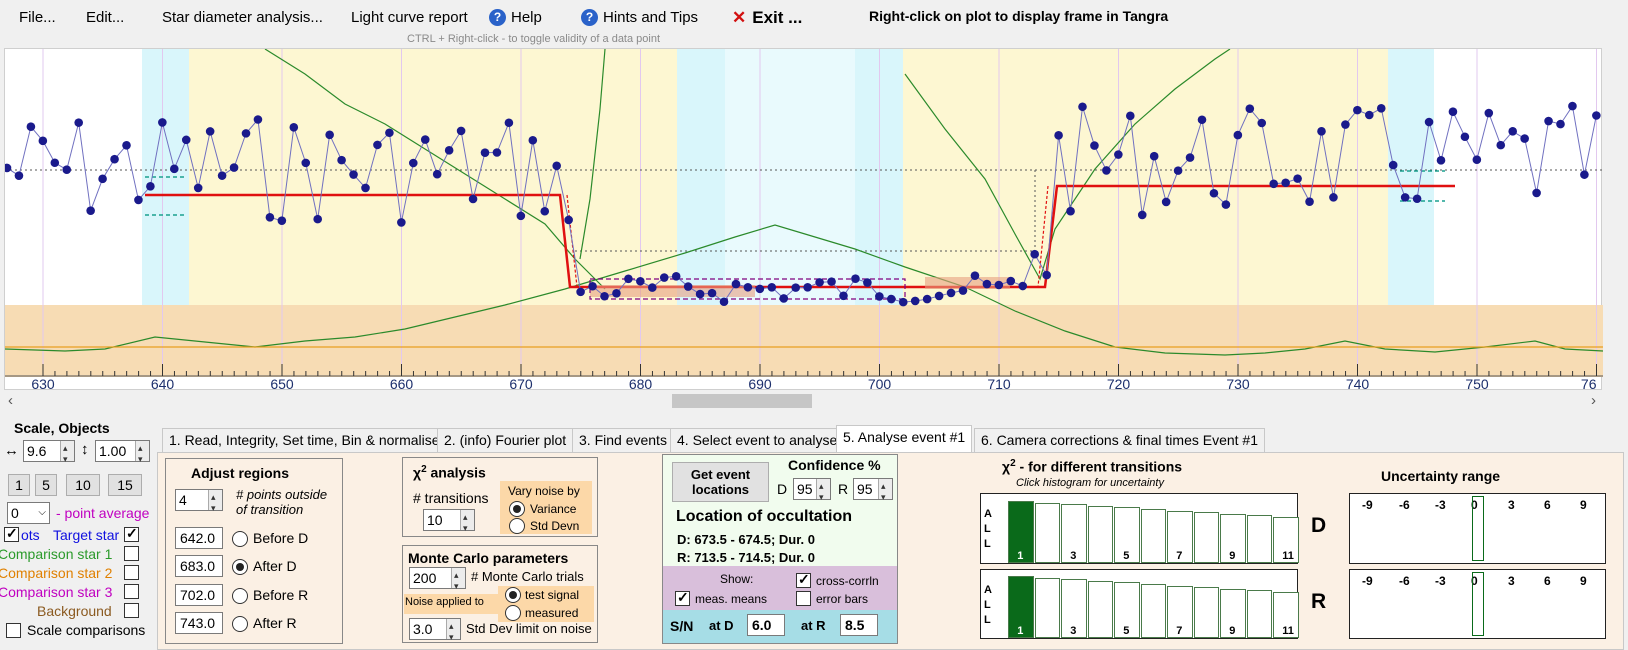 Image resolution: width=1628 pixels, height=650 pixels. Describe the element at coordinates (240, 596) in the screenshot. I see `before-r-radio` at that location.